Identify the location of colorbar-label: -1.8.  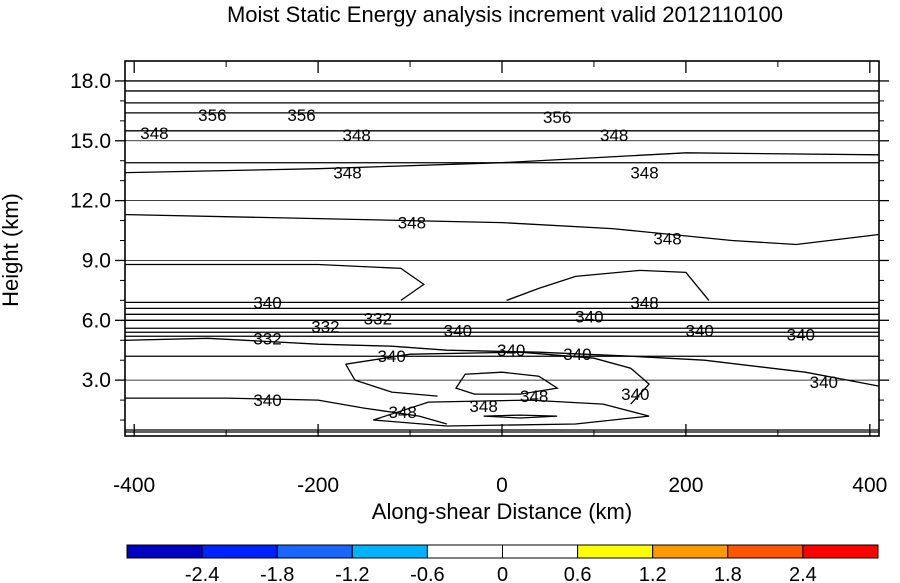
(277, 573).